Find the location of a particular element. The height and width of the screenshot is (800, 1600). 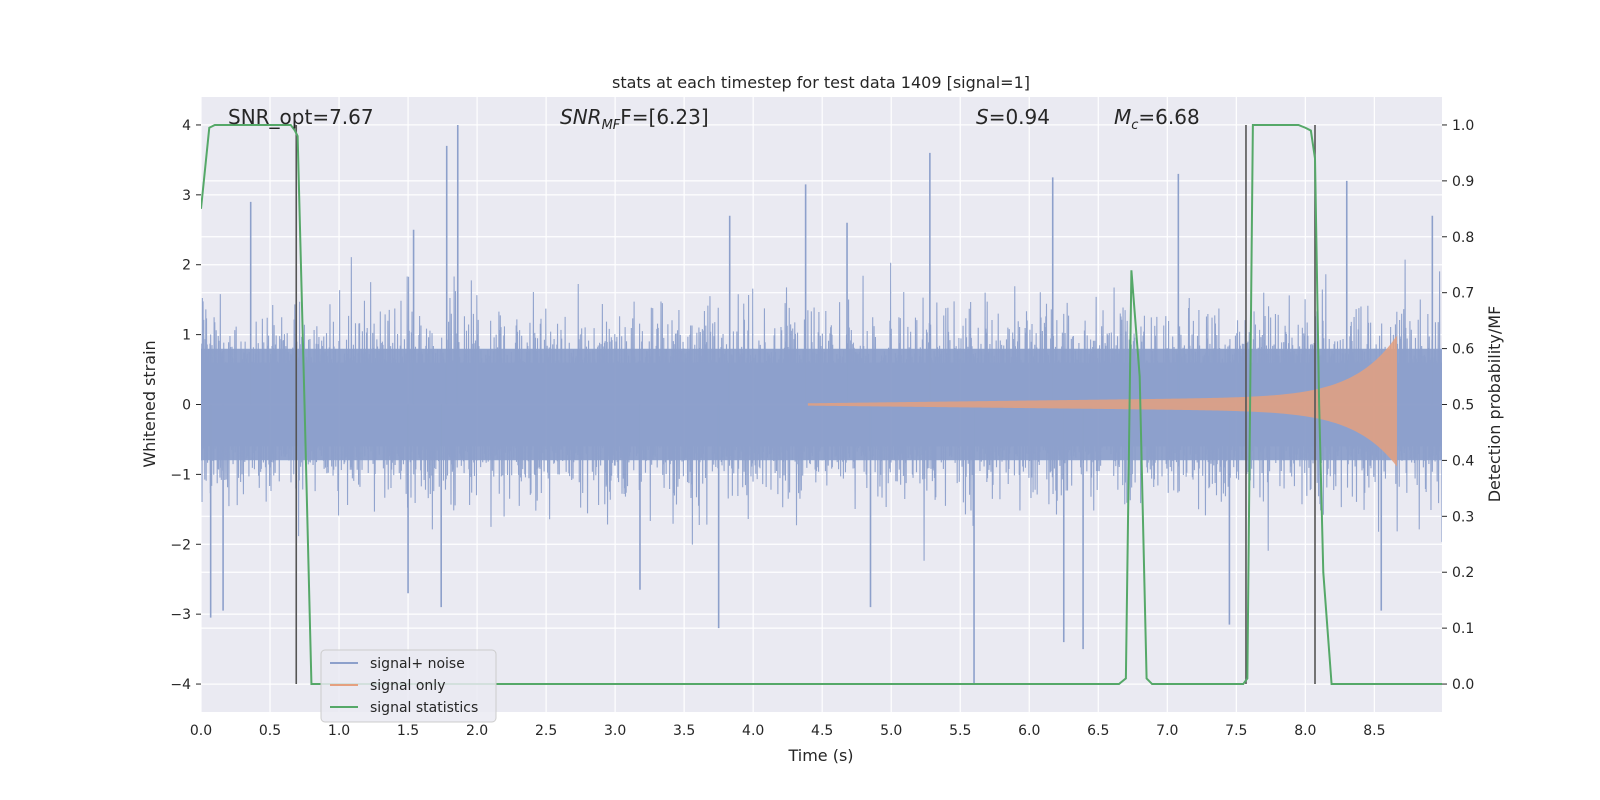

mc-subscript: c is located at coordinates (1134, 125).